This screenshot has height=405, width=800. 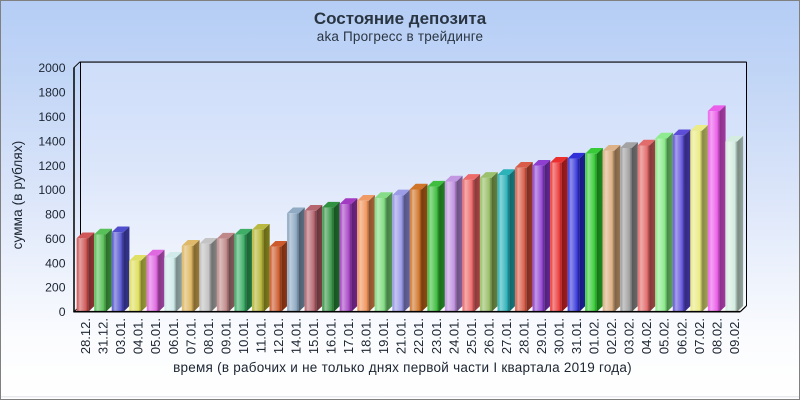 I want to click on svg-text: 22.01., so click(x=418, y=336).